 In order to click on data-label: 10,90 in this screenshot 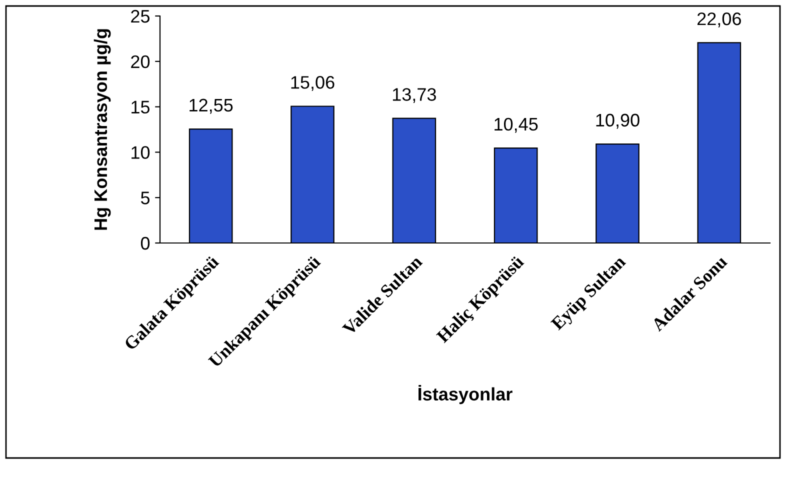, I will do `click(618, 121)`.